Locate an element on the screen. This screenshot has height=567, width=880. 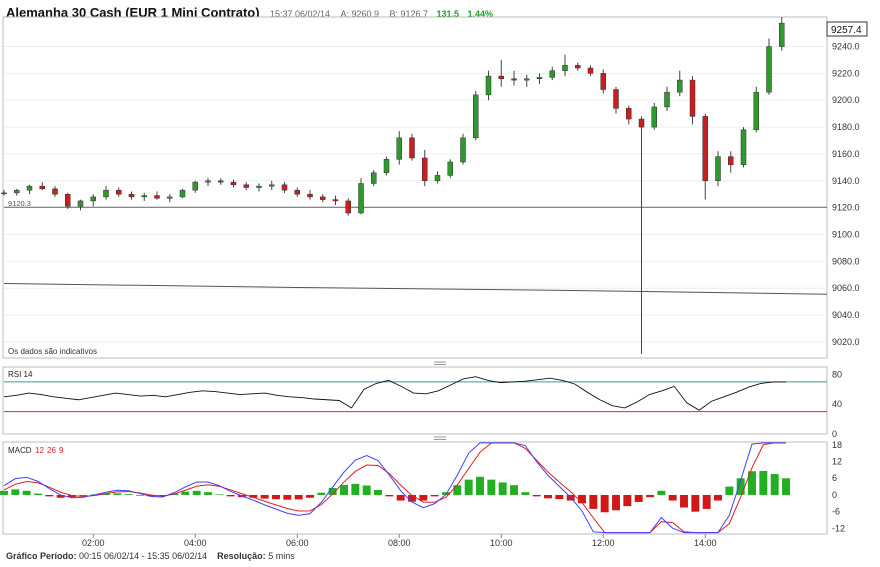
price-change: 131.5 is located at coordinates (448, 14).